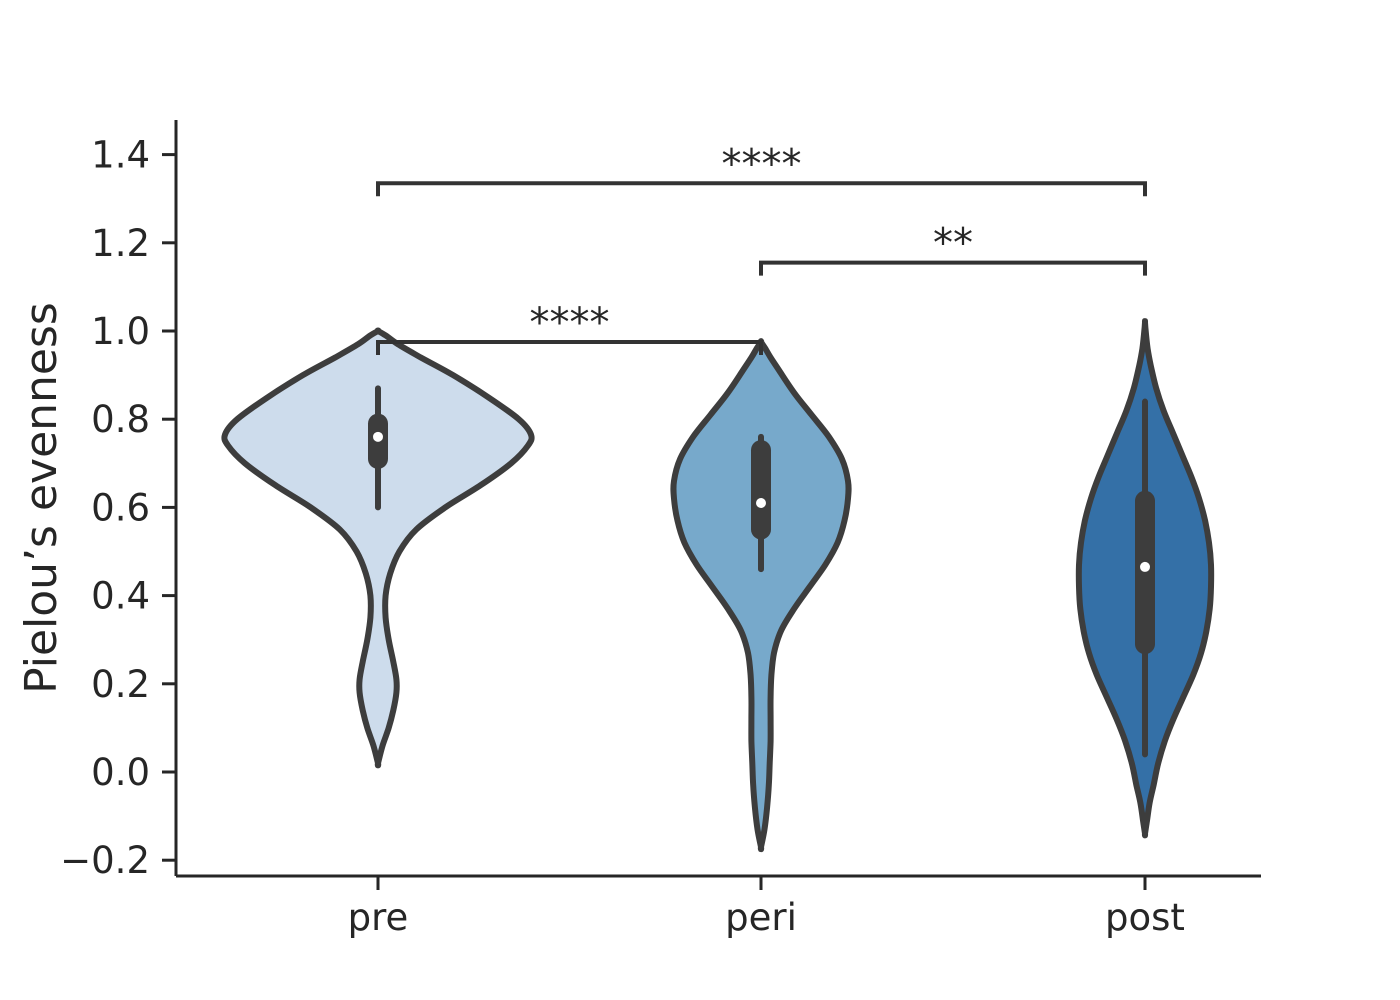  I want to click on x-tick-label-pre: pre, so click(378, 917).